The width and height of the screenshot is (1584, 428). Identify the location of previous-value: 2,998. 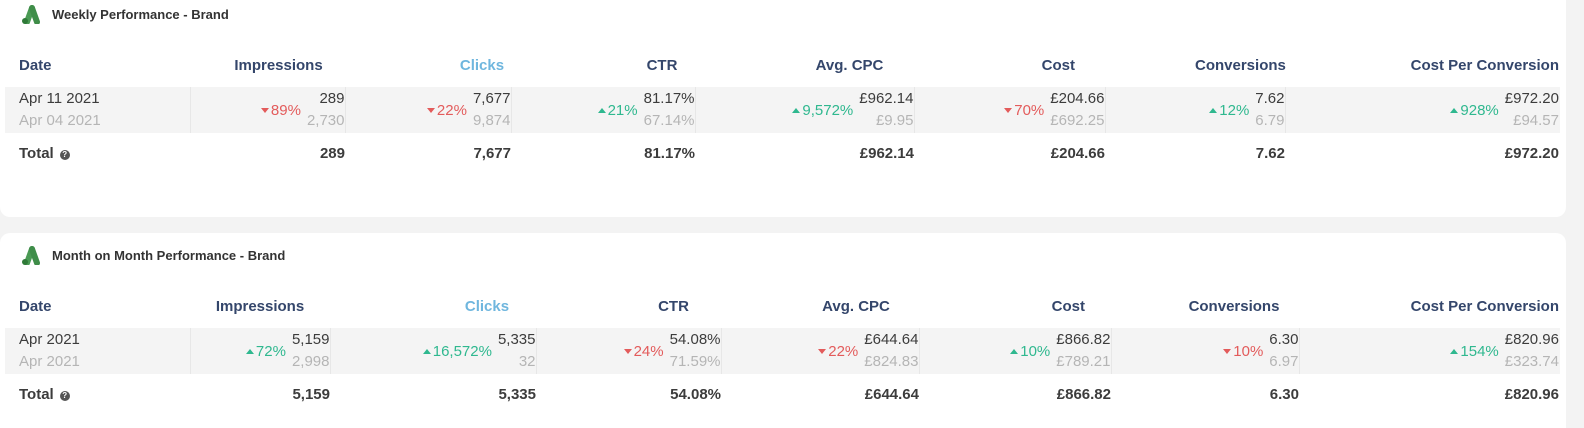
(310, 361).